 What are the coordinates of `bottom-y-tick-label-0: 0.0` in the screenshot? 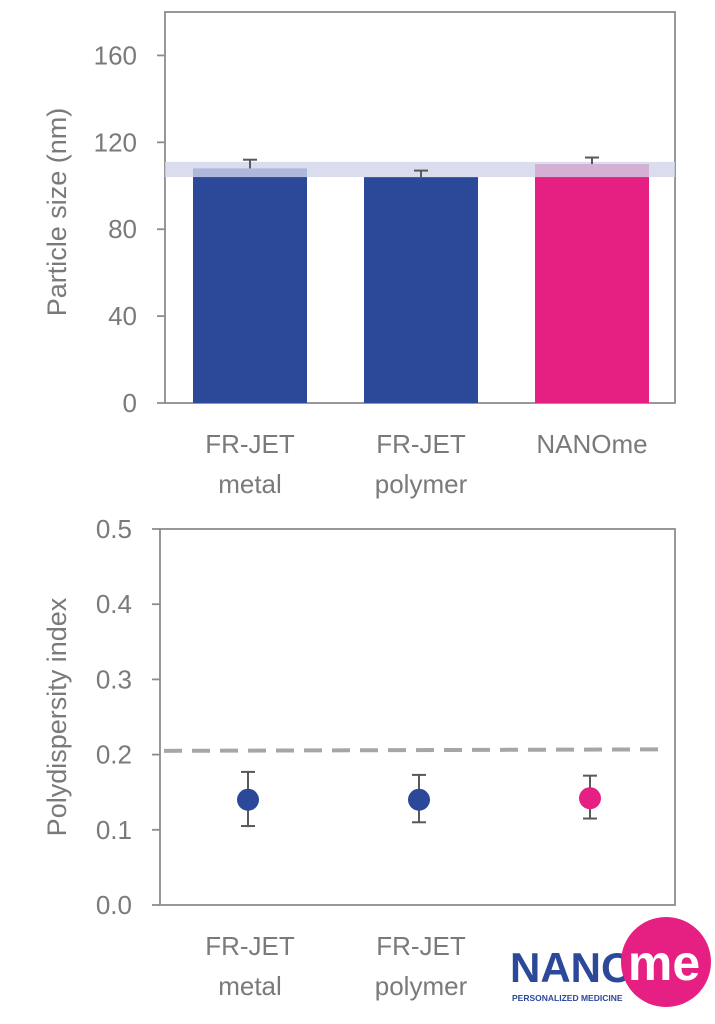 It's located at (114, 905).